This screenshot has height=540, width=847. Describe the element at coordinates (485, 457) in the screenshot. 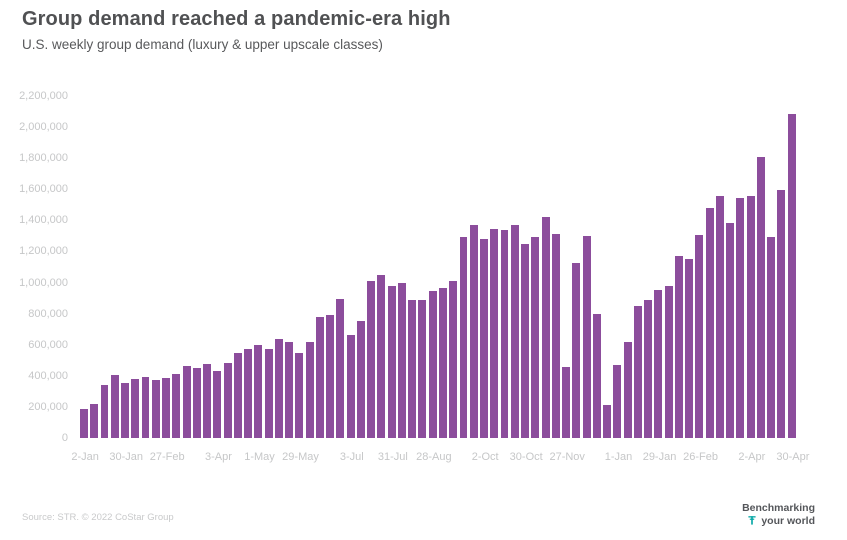

I see `x-tick-label: 2-Oct` at that location.